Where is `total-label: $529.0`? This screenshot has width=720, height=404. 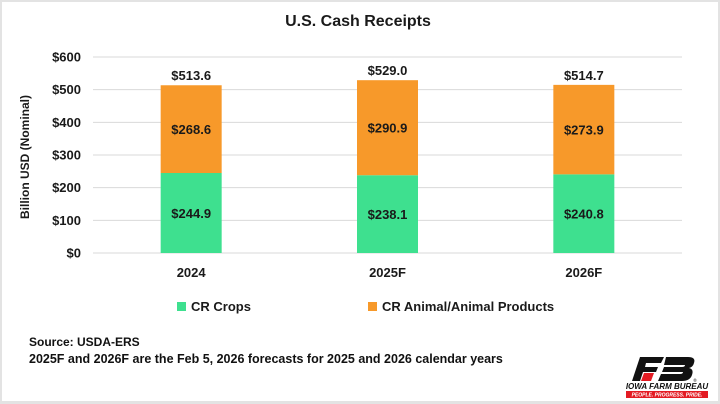 total-label: $529.0 is located at coordinates (388, 70).